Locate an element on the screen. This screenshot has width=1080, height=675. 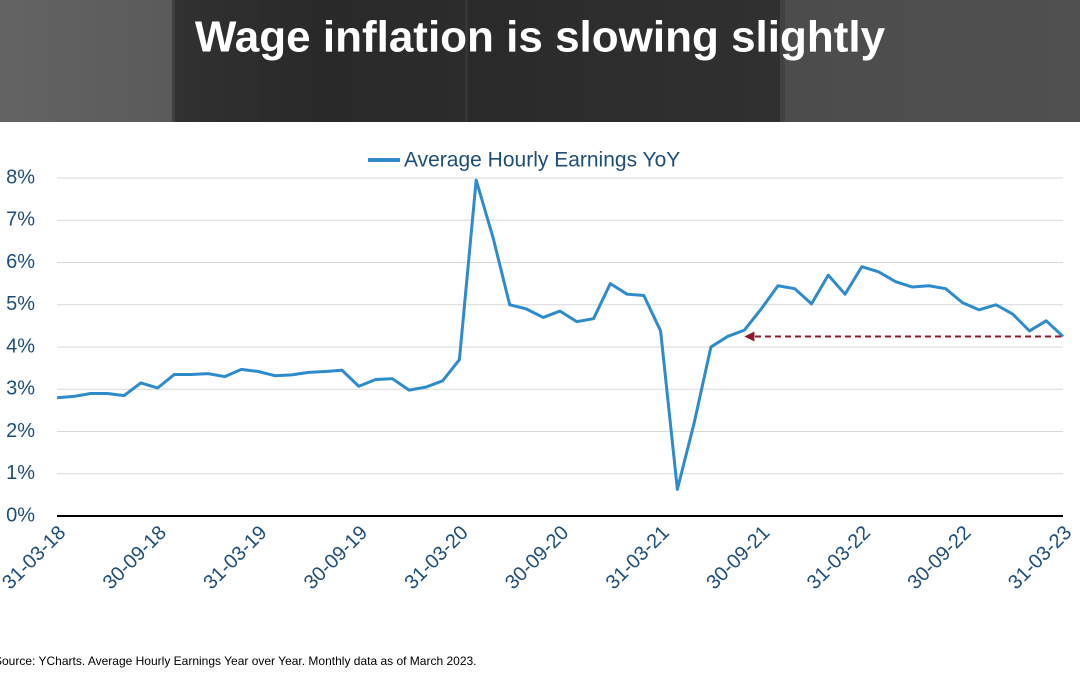
x-tick-label: 30-09-18 is located at coordinates (135, 558).